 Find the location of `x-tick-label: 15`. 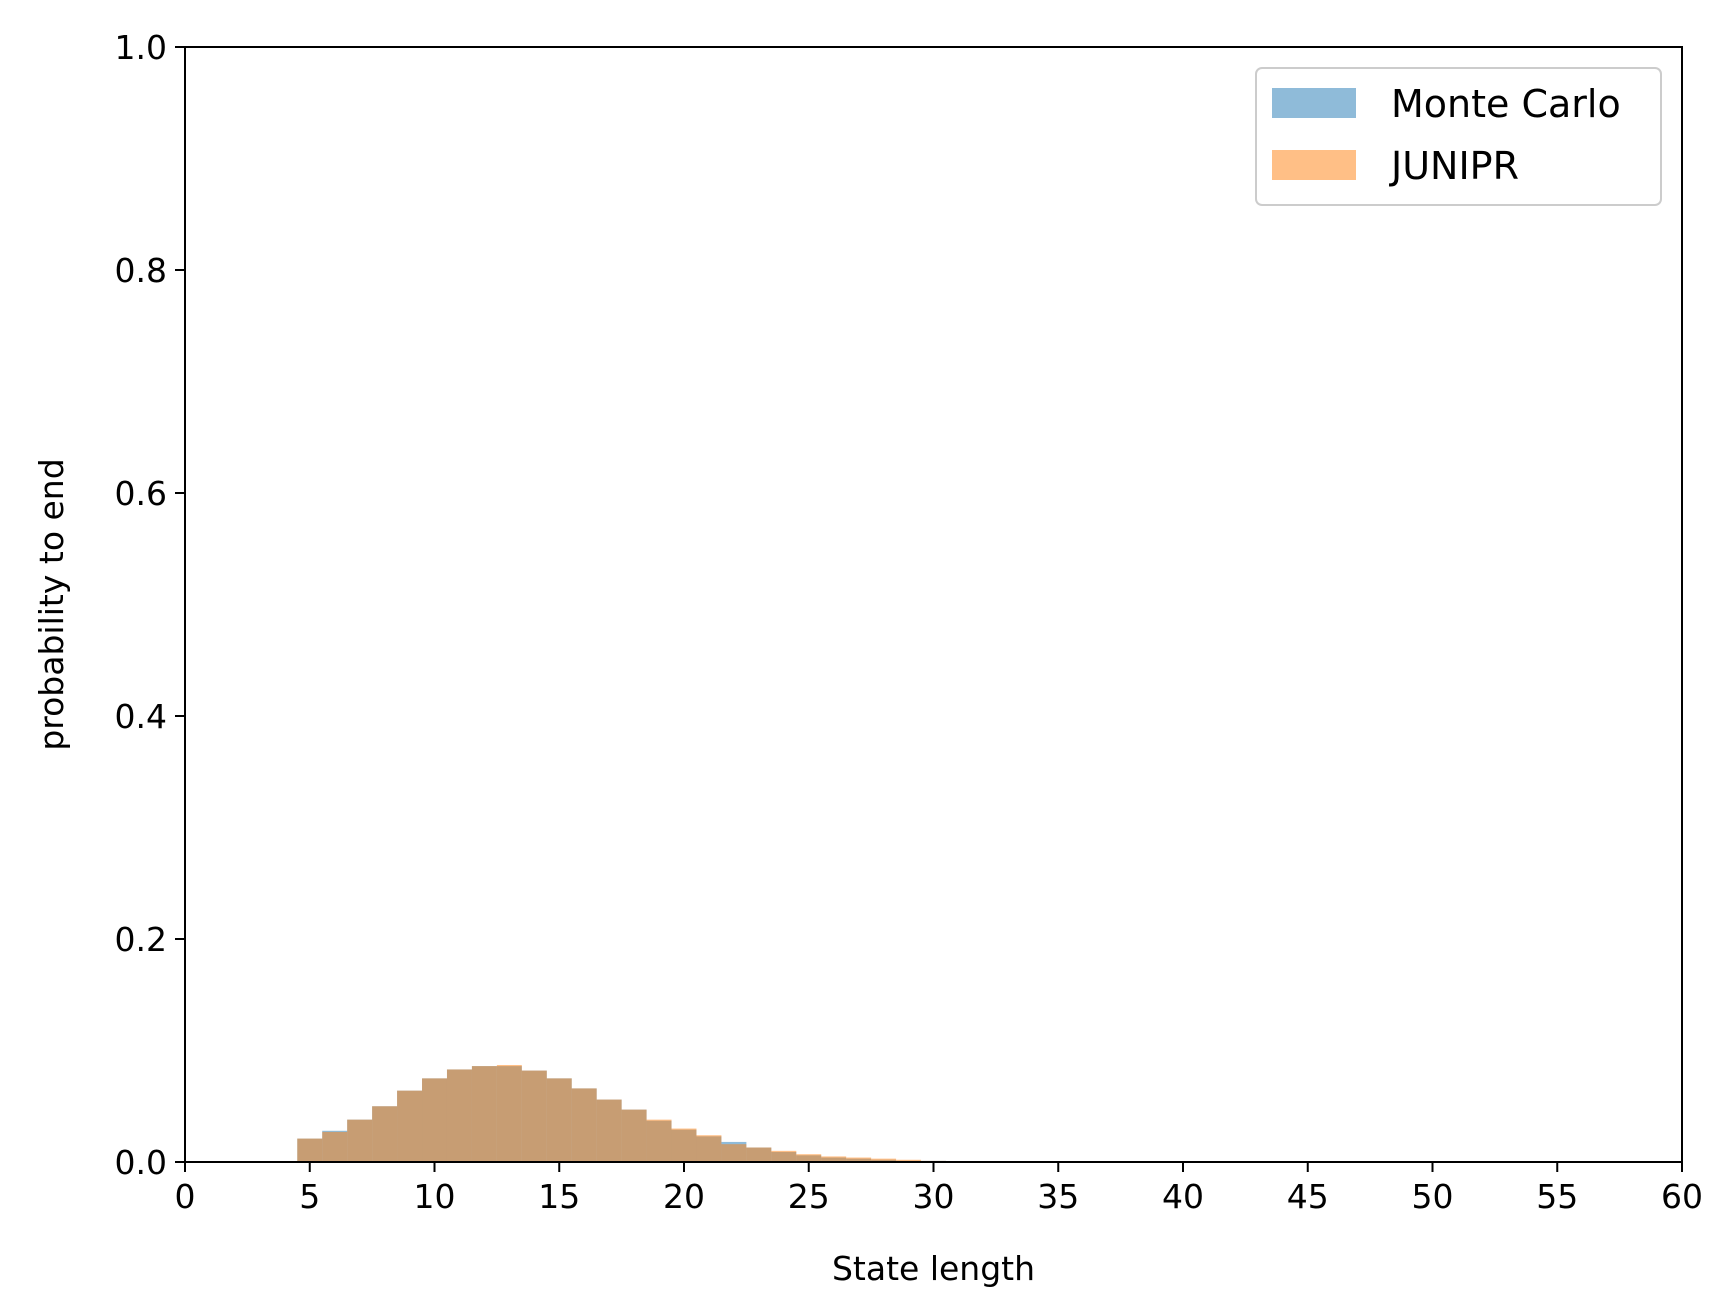

x-tick-label: 15 is located at coordinates (559, 1196).